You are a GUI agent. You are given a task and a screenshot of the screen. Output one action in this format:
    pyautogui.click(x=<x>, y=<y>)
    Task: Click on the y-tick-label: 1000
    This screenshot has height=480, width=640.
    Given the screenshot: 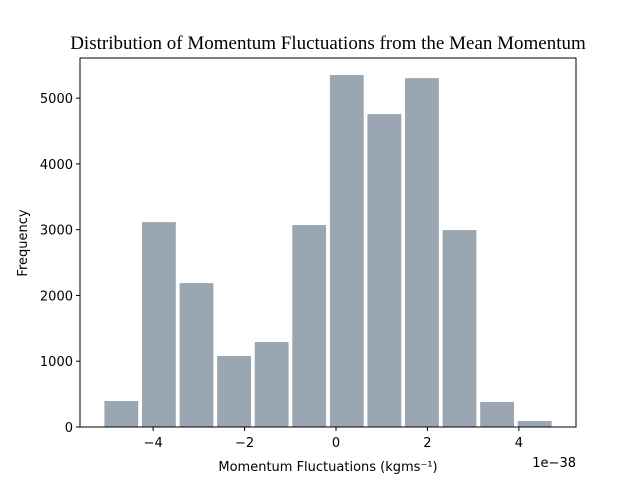 What is the action you would take?
    pyautogui.click(x=56, y=362)
    